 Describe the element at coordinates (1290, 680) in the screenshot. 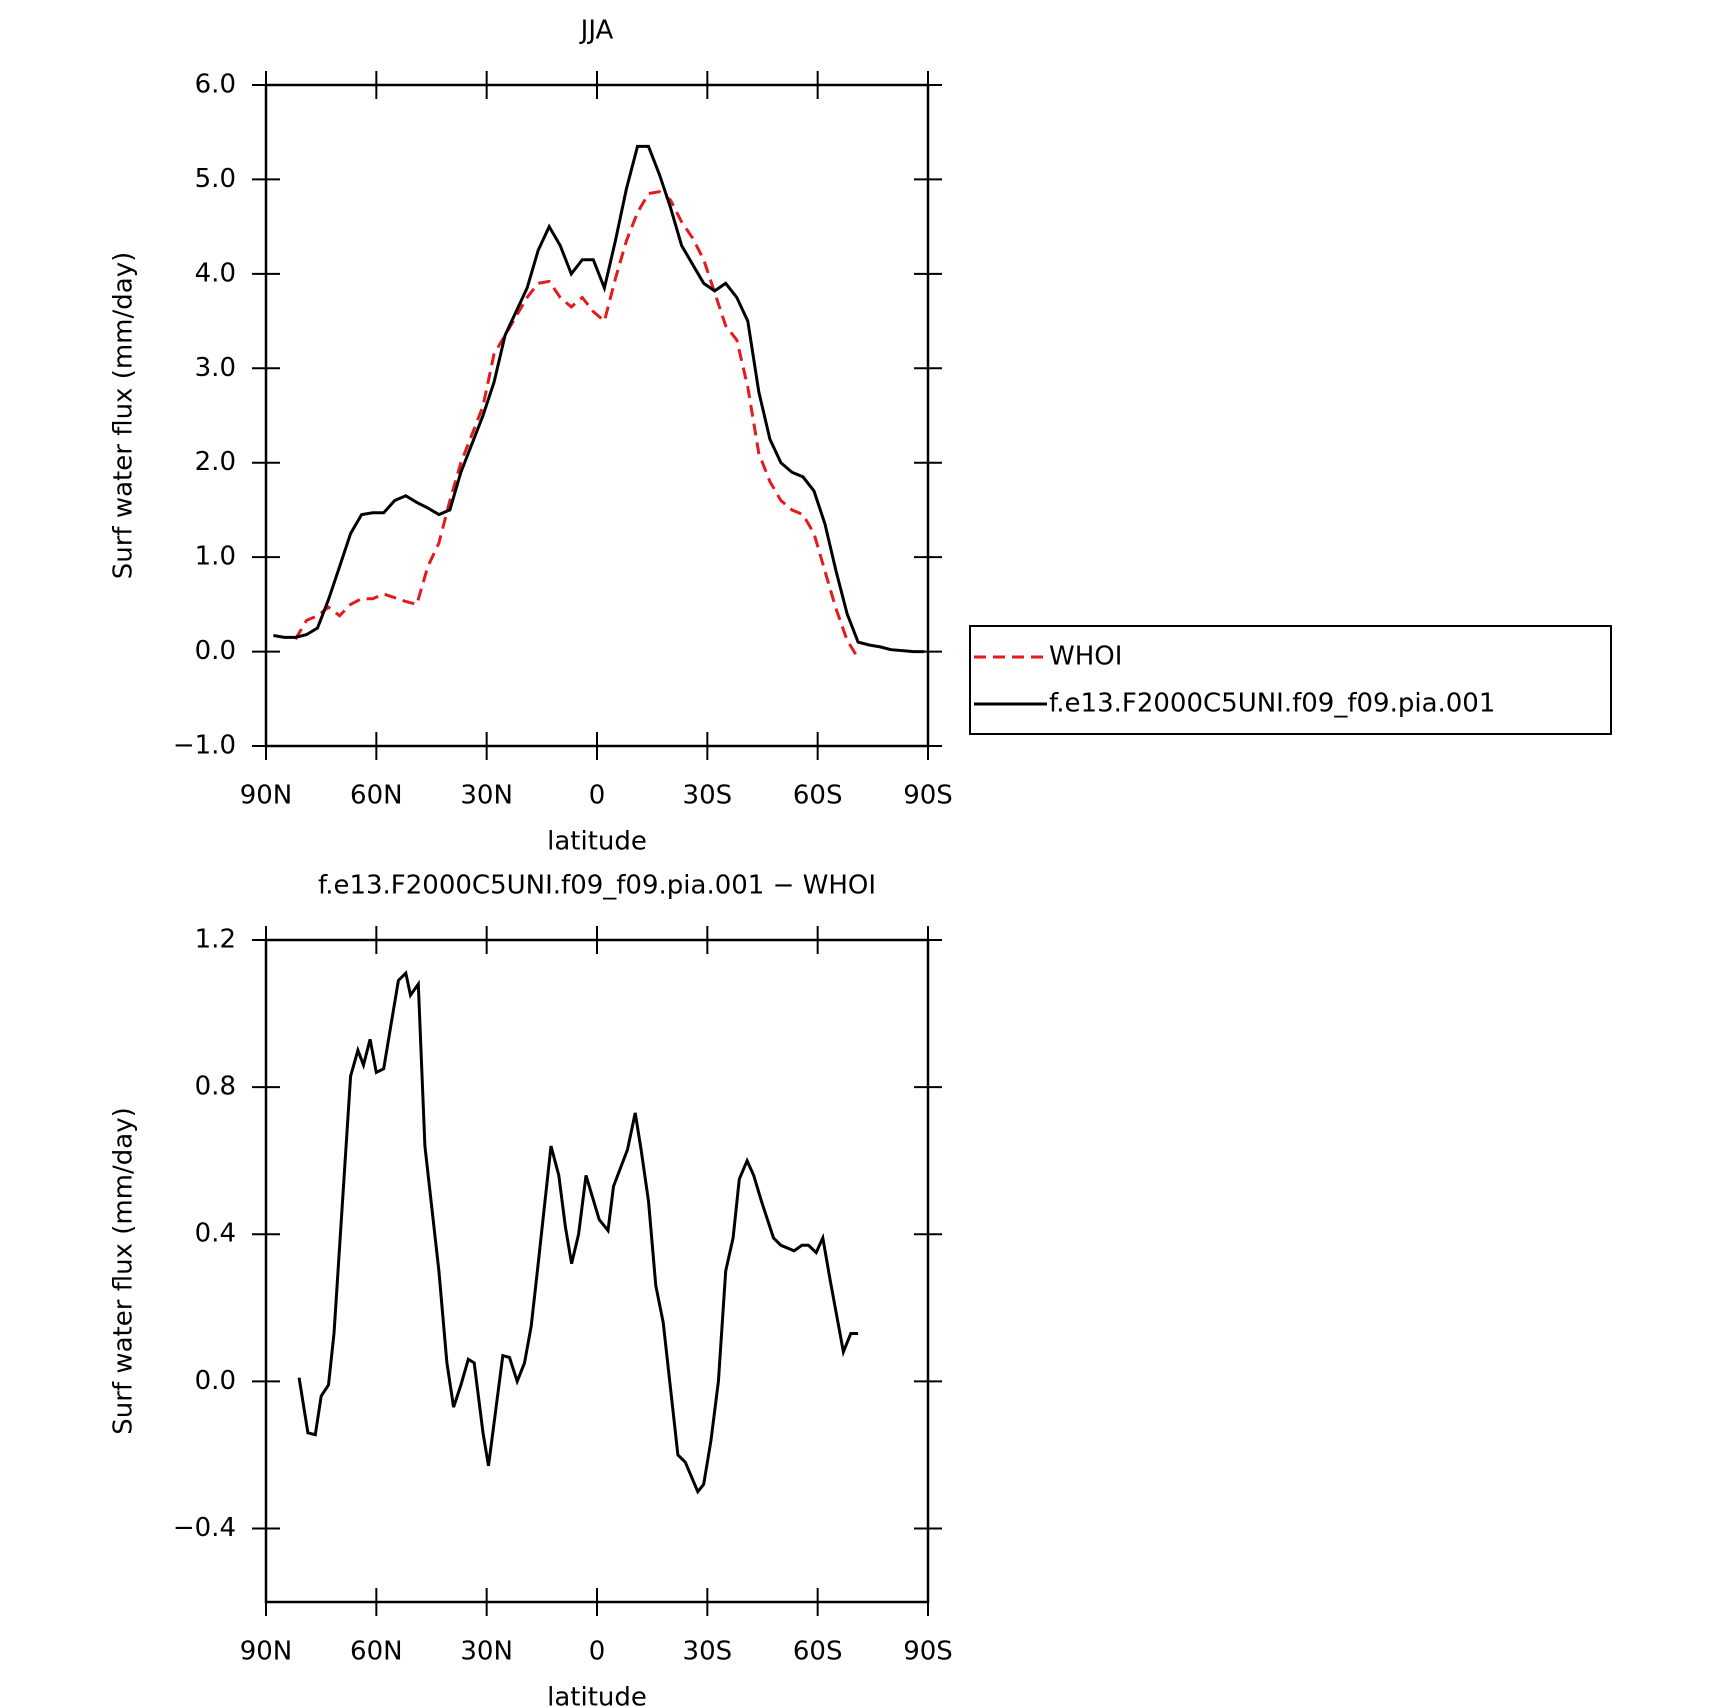

I see `legend-box` at that location.